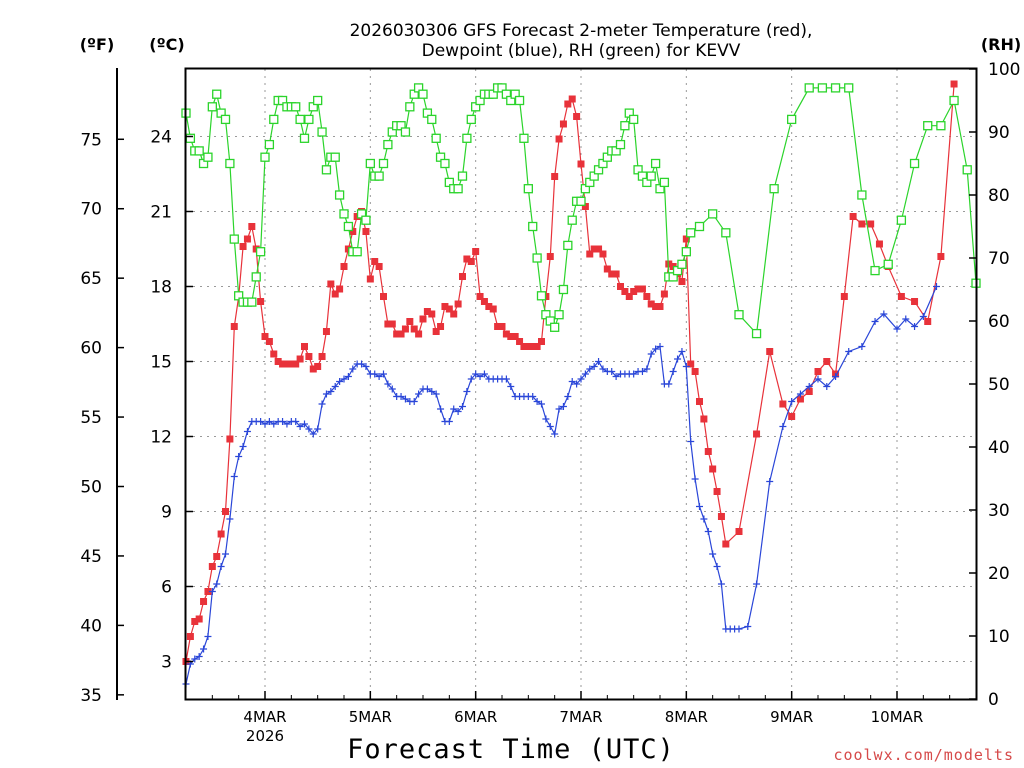  Describe the element at coordinates (370, 717) in the screenshot. I see `x-tick-label: 5MAR` at that location.